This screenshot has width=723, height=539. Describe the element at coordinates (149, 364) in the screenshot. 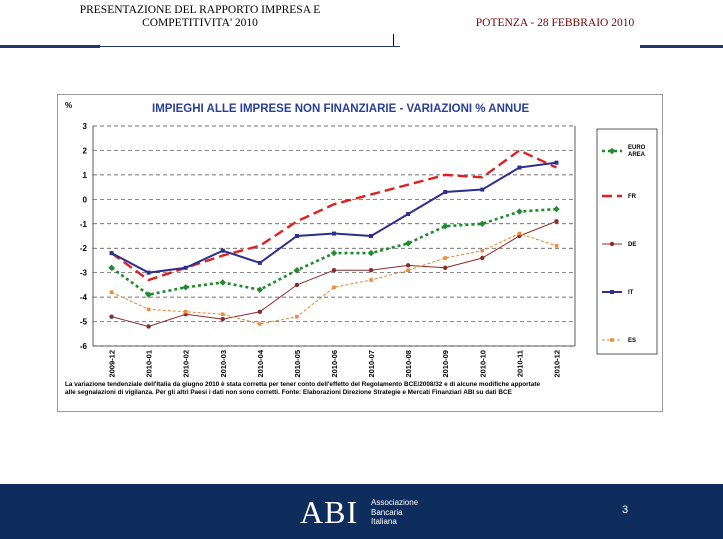

I see `x-tick-label: 2010-01` at that location.